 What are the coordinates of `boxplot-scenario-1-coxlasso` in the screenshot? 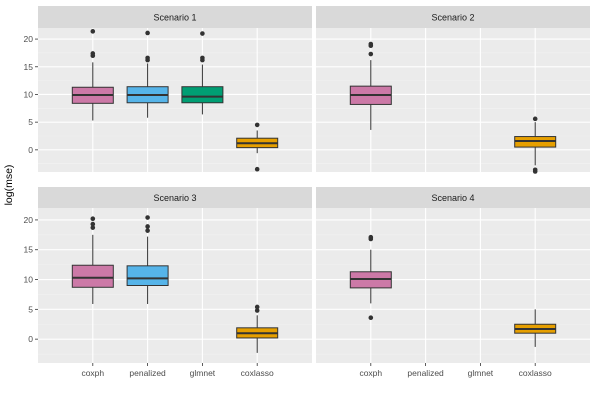 It's located at (257, 147).